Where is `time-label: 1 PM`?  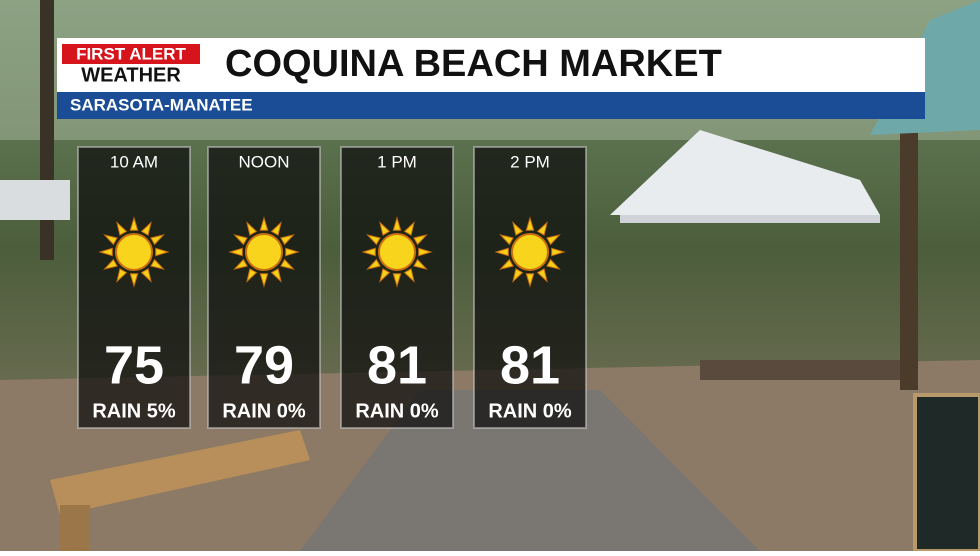 time-label: 1 PM is located at coordinates (397, 161).